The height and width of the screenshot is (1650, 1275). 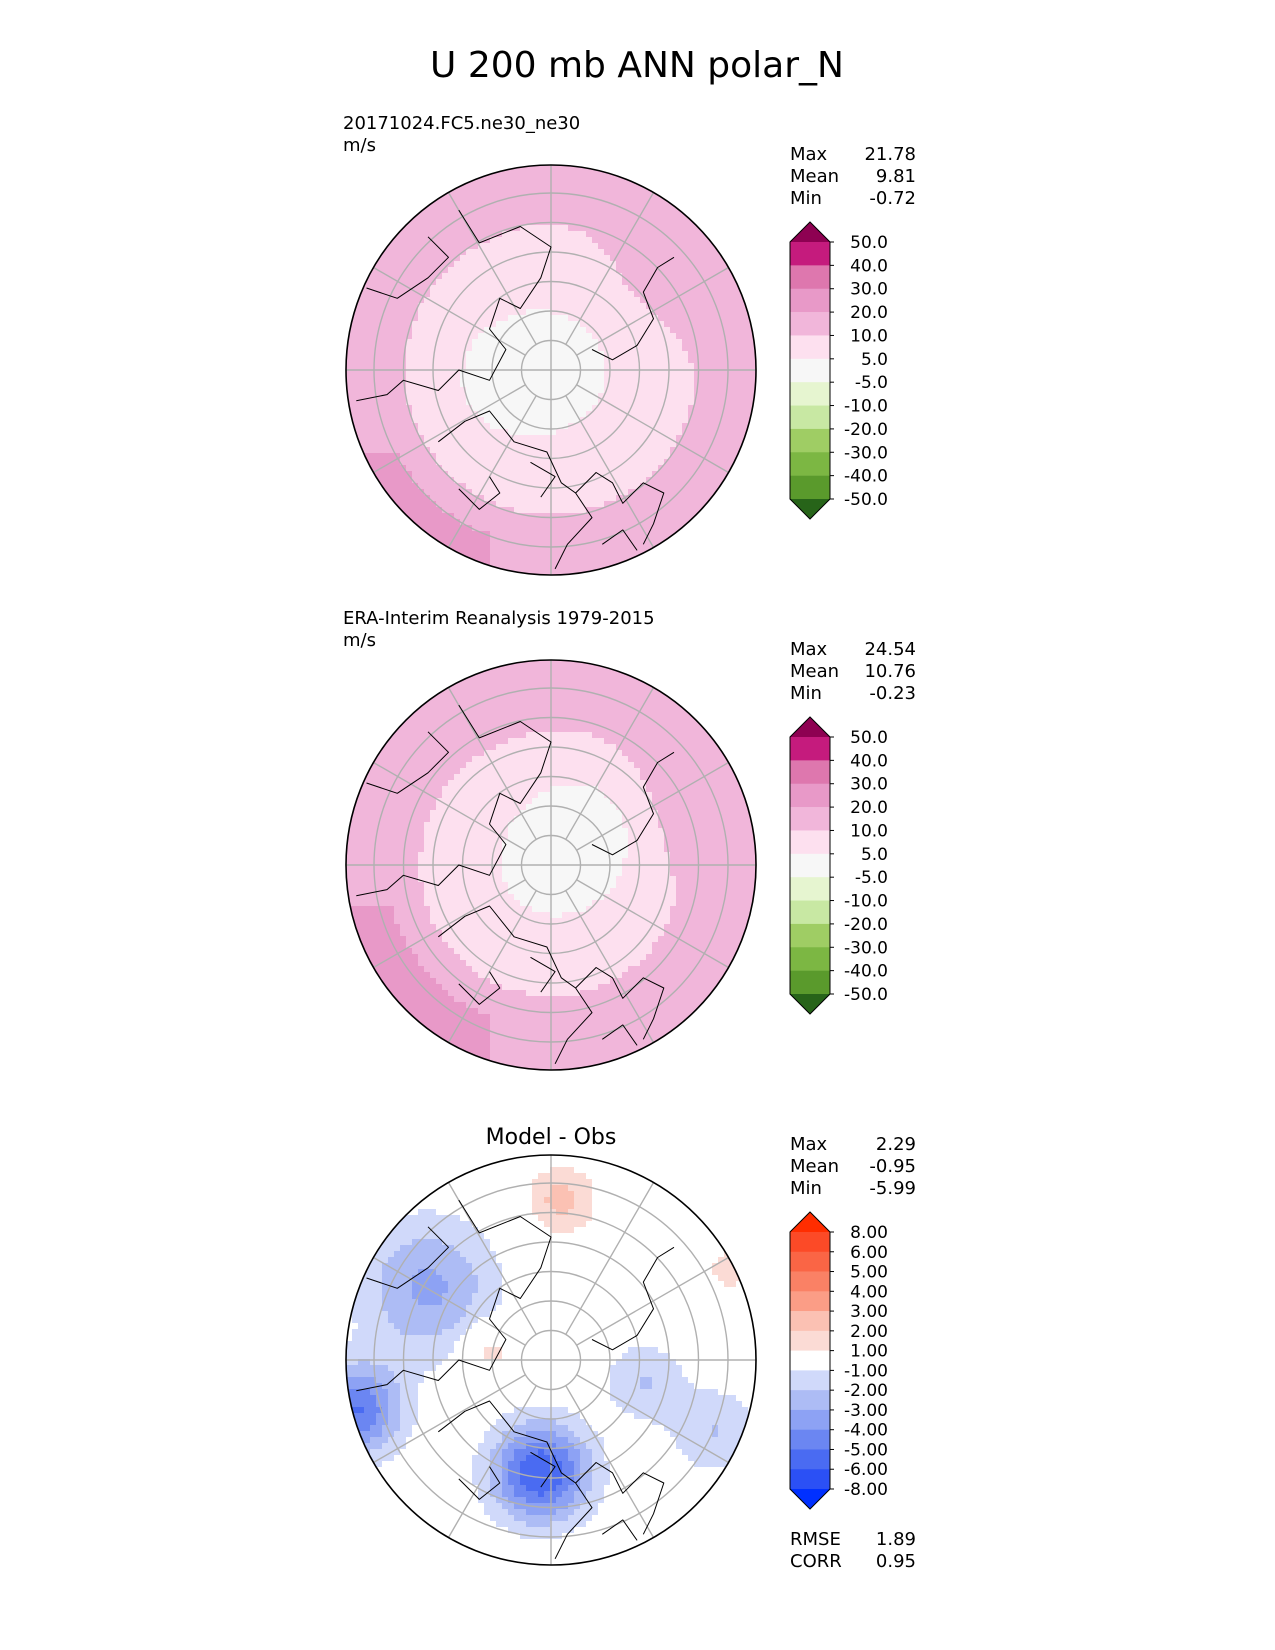 I want to click on colorbar-extend-bottom, so click(x=810, y=1004).